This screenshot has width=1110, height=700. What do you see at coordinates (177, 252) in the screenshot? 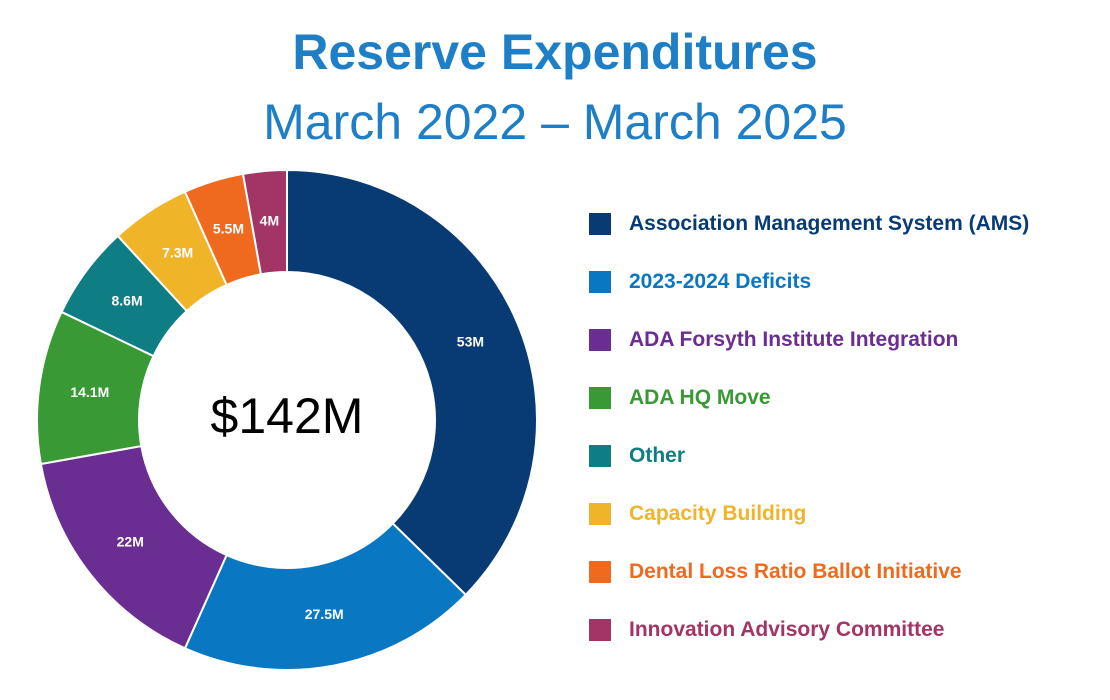
I see `slice-label-5: 7.3M` at bounding box center [177, 252].